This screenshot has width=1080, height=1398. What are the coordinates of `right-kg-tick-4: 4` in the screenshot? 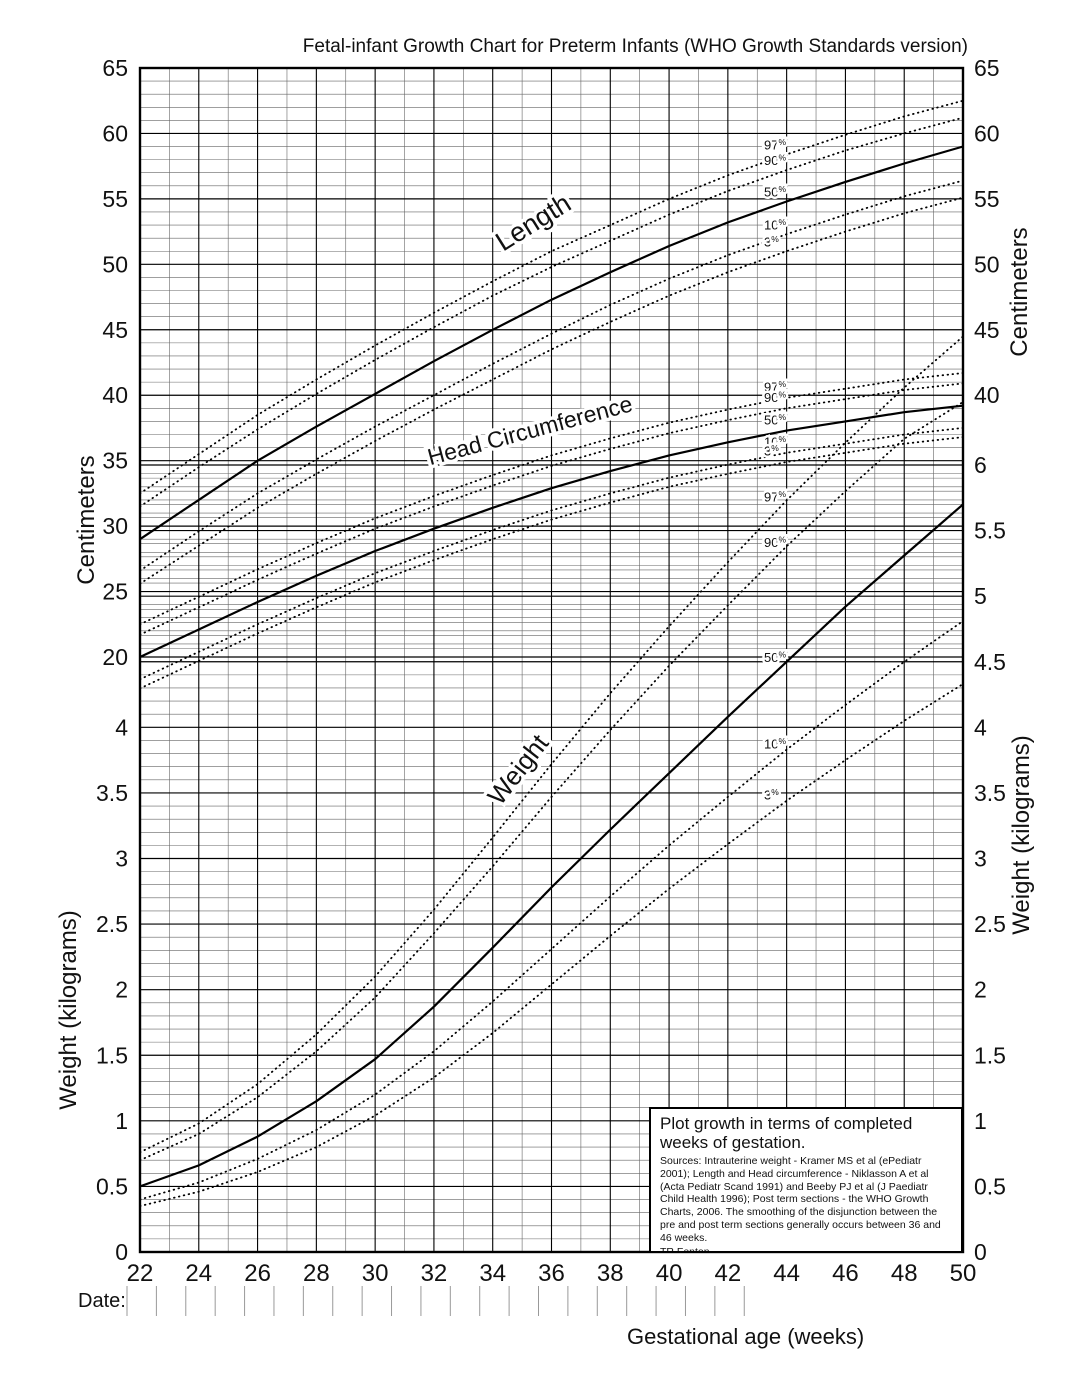 It's located at (980, 727).